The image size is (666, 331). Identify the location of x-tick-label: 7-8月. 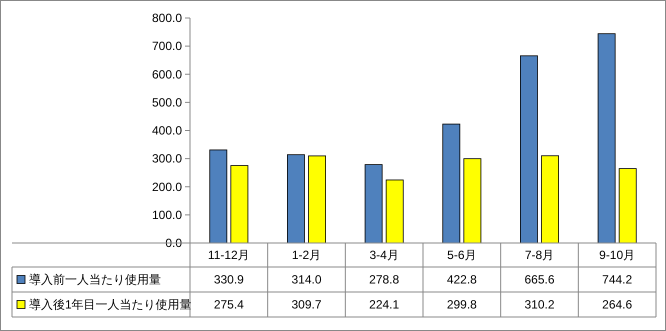
(539, 255).